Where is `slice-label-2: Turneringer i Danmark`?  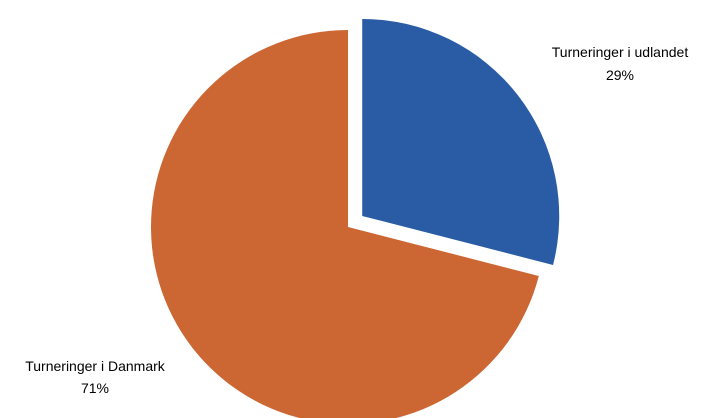 slice-label-2: Turneringer i Danmark is located at coordinates (95, 366).